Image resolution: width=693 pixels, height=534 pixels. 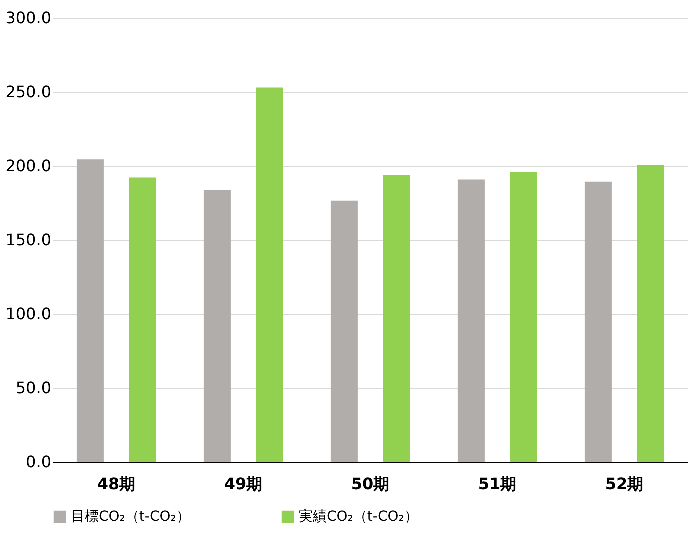 I want to click on x-tick-label: 50期, so click(x=370, y=484).